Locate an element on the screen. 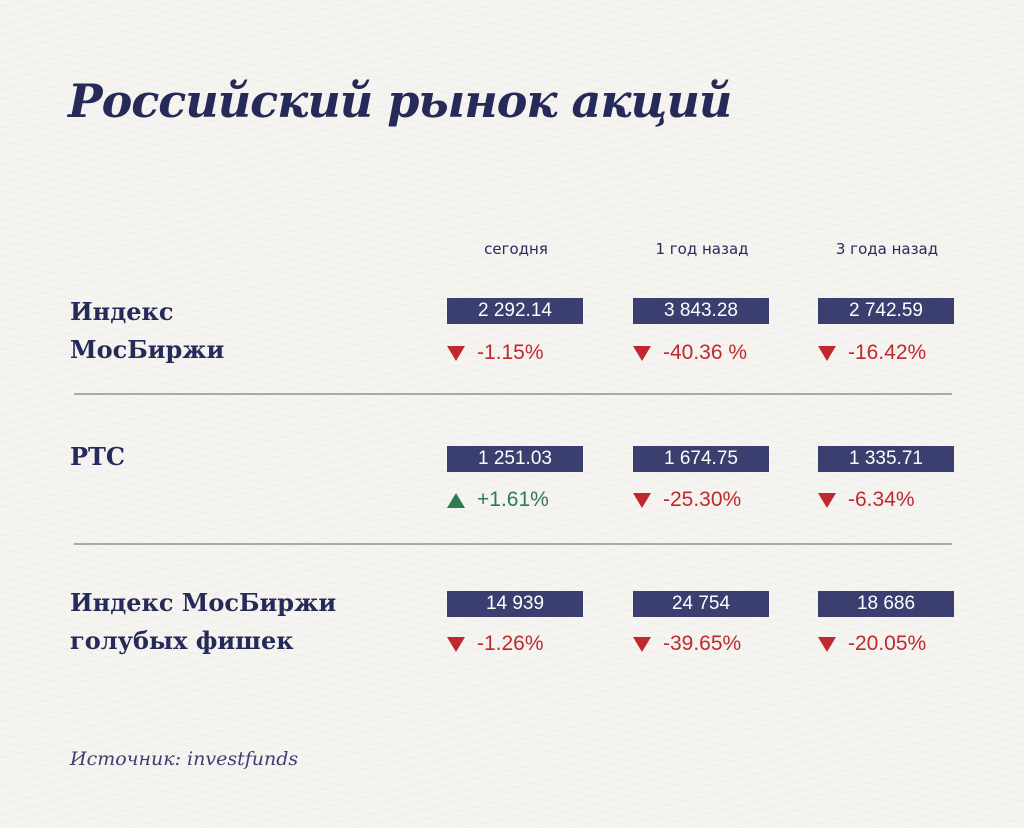 The width and height of the screenshot is (1024, 828). row-label-line: Индекс МосБиржи is located at coordinates (203, 602).